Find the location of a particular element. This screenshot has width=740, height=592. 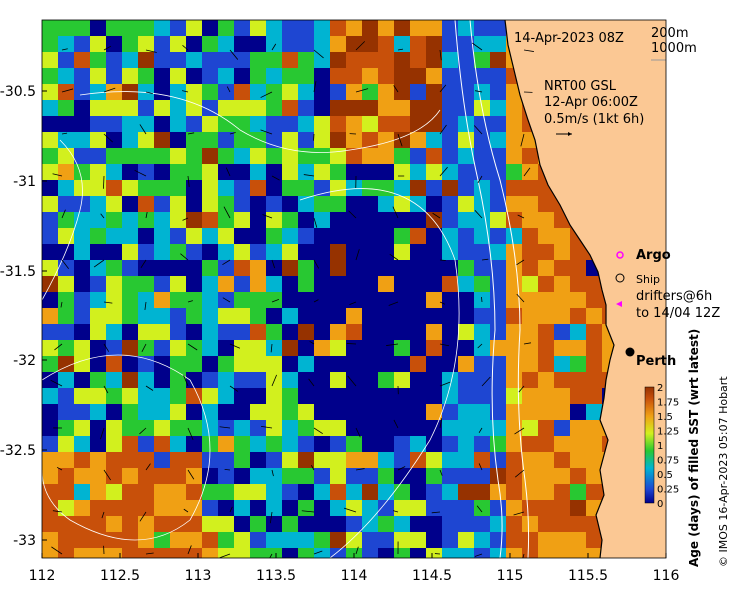

x-tick-label: 113 is located at coordinates (198, 576).